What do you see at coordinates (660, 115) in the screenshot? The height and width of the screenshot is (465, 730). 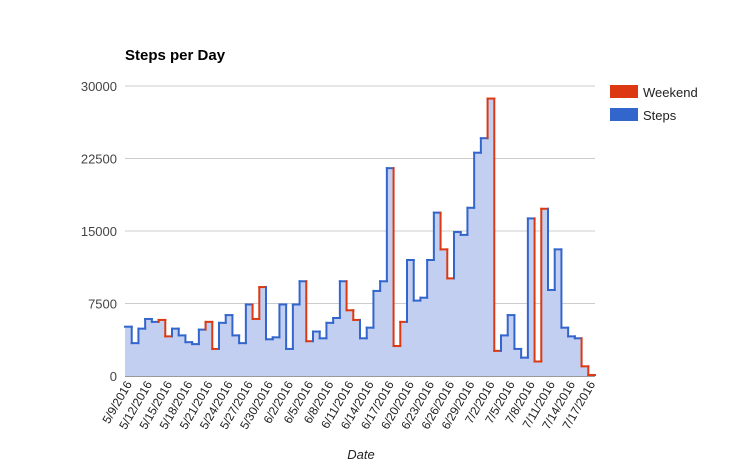 I see `legend-steps-label: Steps` at bounding box center [660, 115].